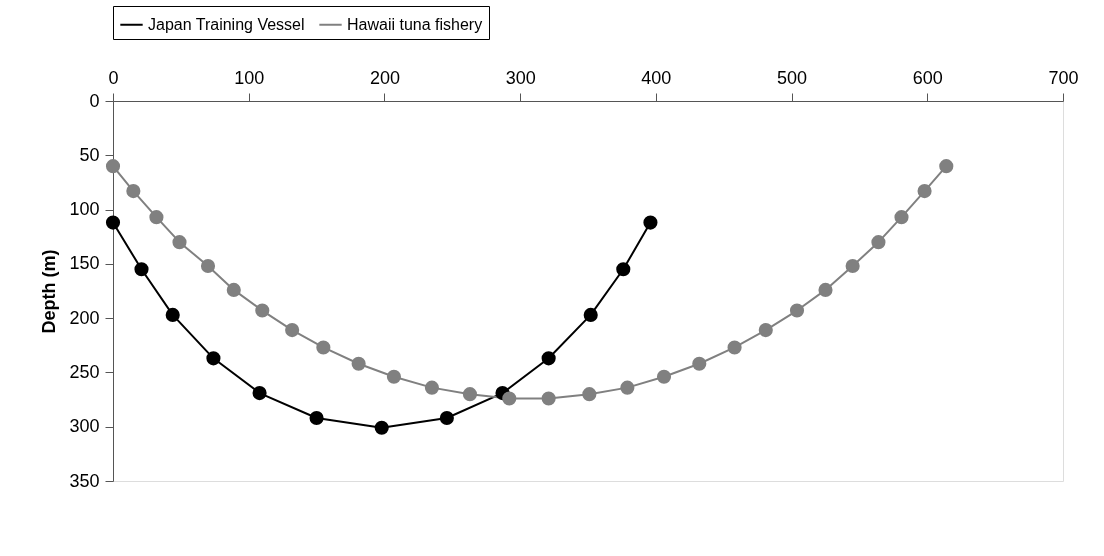 This screenshot has height=556, width=1104. Describe the element at coordinates (84, 209) in the screenshot. I see `y-tick-label: 100` at that location.